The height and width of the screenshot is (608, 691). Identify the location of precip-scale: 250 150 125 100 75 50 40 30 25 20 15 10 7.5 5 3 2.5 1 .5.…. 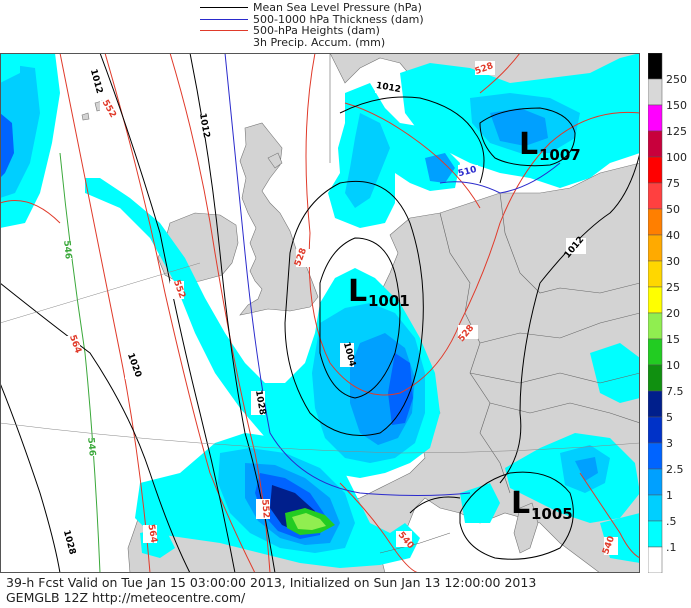
(667, 313).